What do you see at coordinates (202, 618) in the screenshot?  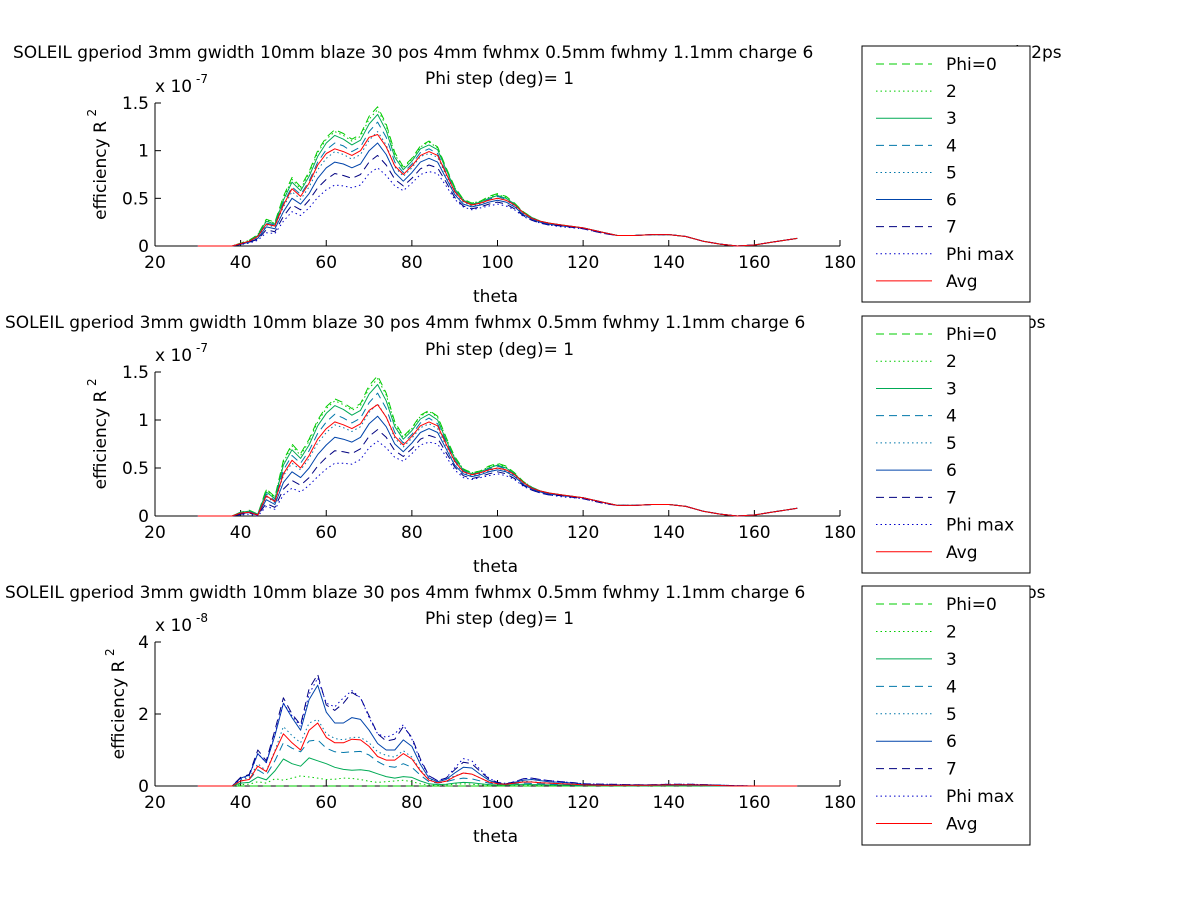 I see `axis-exponent-power: -8` at bounding box center [202, 618].